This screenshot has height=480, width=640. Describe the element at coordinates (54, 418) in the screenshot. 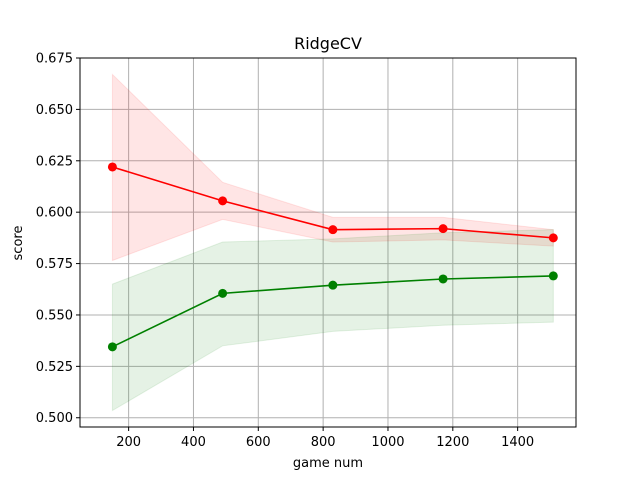

I see `y-tick-label: 0.500` at that location.